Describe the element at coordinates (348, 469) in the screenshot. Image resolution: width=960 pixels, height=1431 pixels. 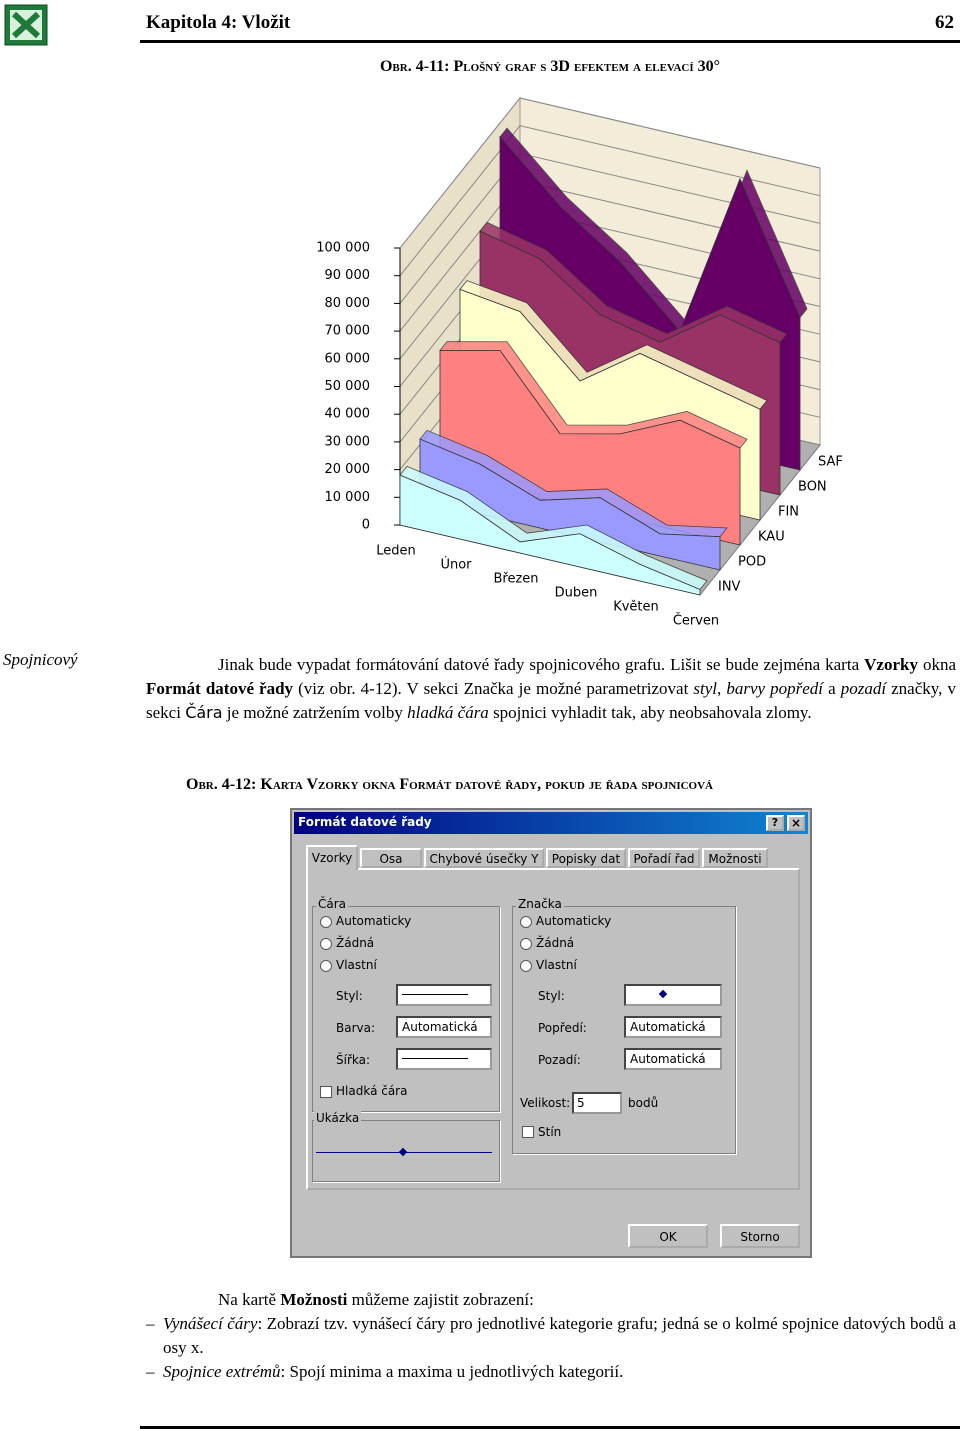
I see `y-tick-label: 20 000` at that location.